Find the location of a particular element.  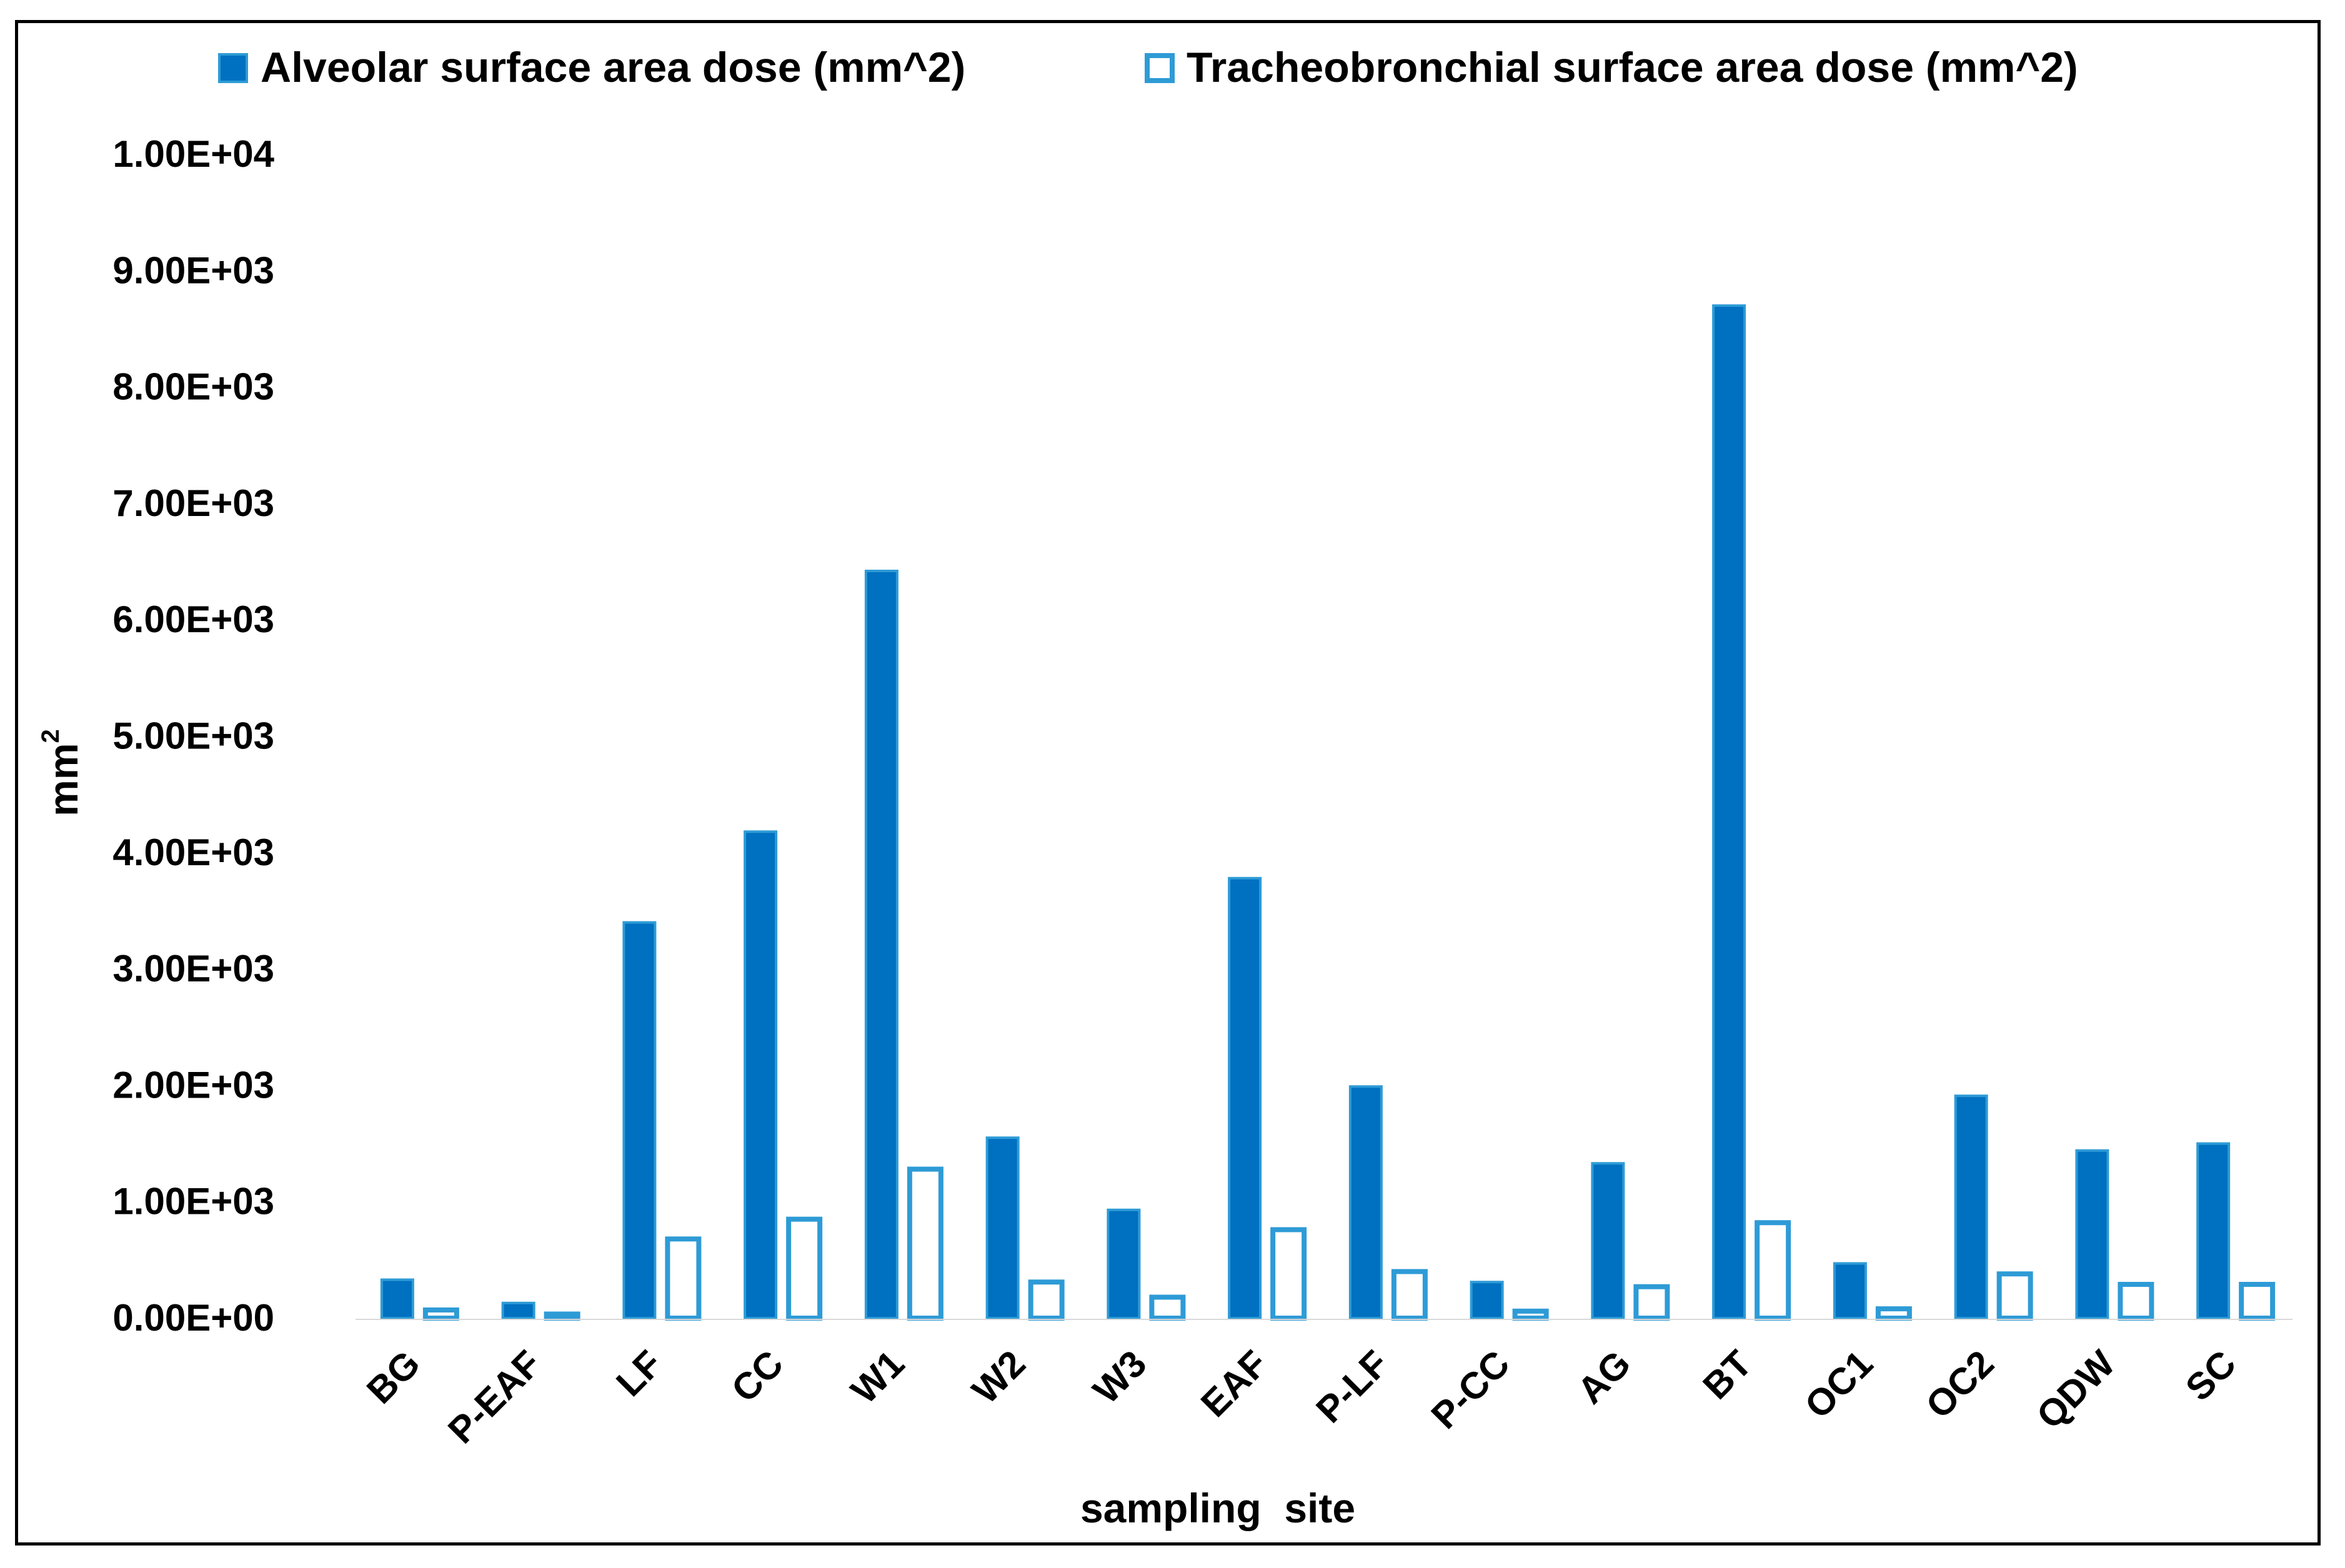

x-axis-title: sampling site is located at coordinates (1218, 1508).